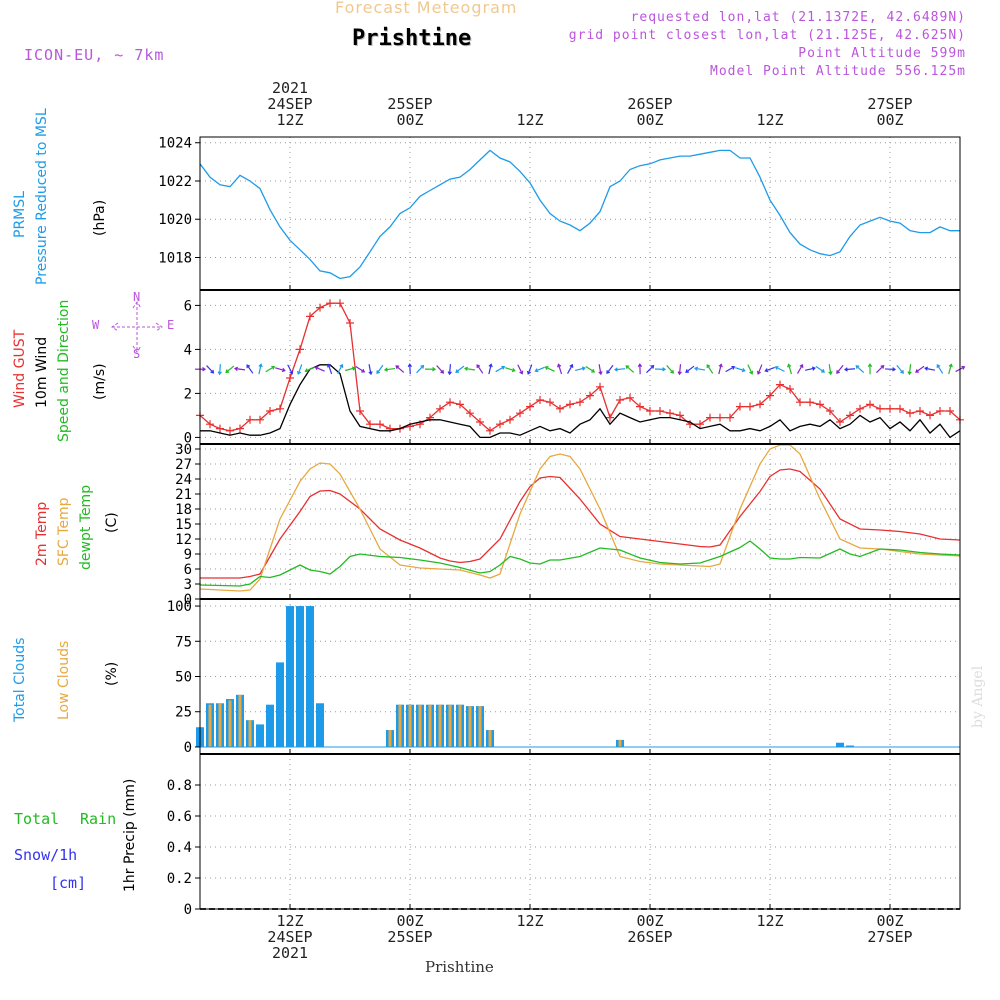 The height and width of the screenshot is (1000, 1000). What do you see at coordinates (882, 53) in the screenshot?
I see `point-altitude: Point Altitude 599m` at bounding box center [882, 53].